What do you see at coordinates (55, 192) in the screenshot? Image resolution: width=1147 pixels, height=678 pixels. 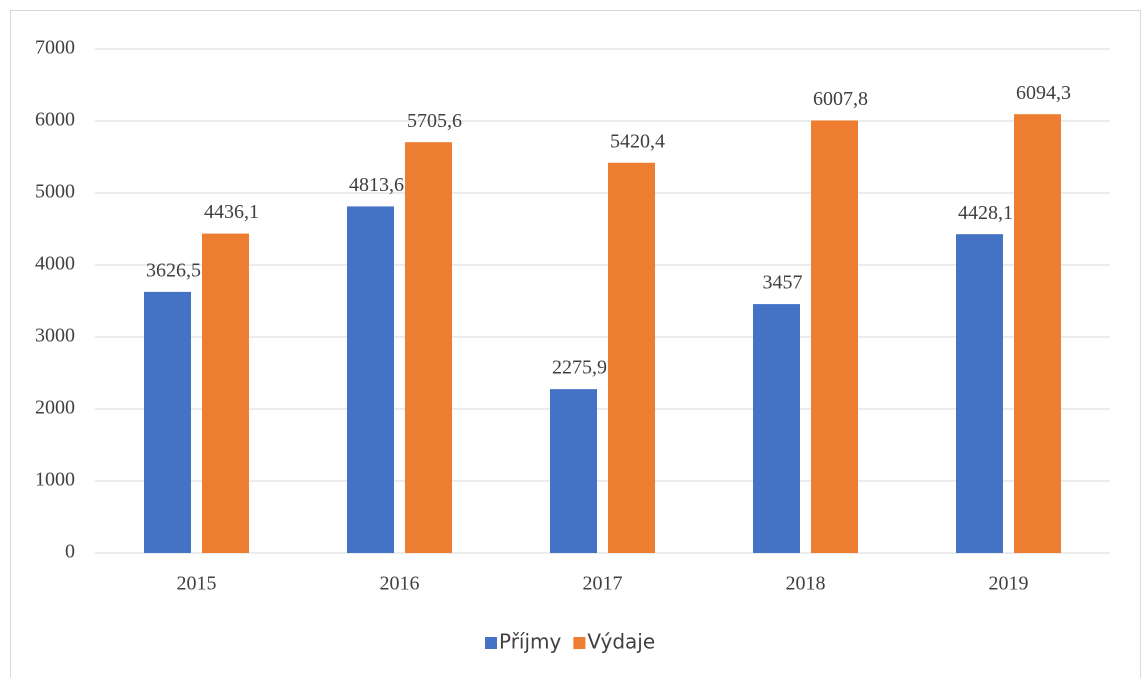 I see `y-tick-label: 5000` at bounding box center [55, 192].